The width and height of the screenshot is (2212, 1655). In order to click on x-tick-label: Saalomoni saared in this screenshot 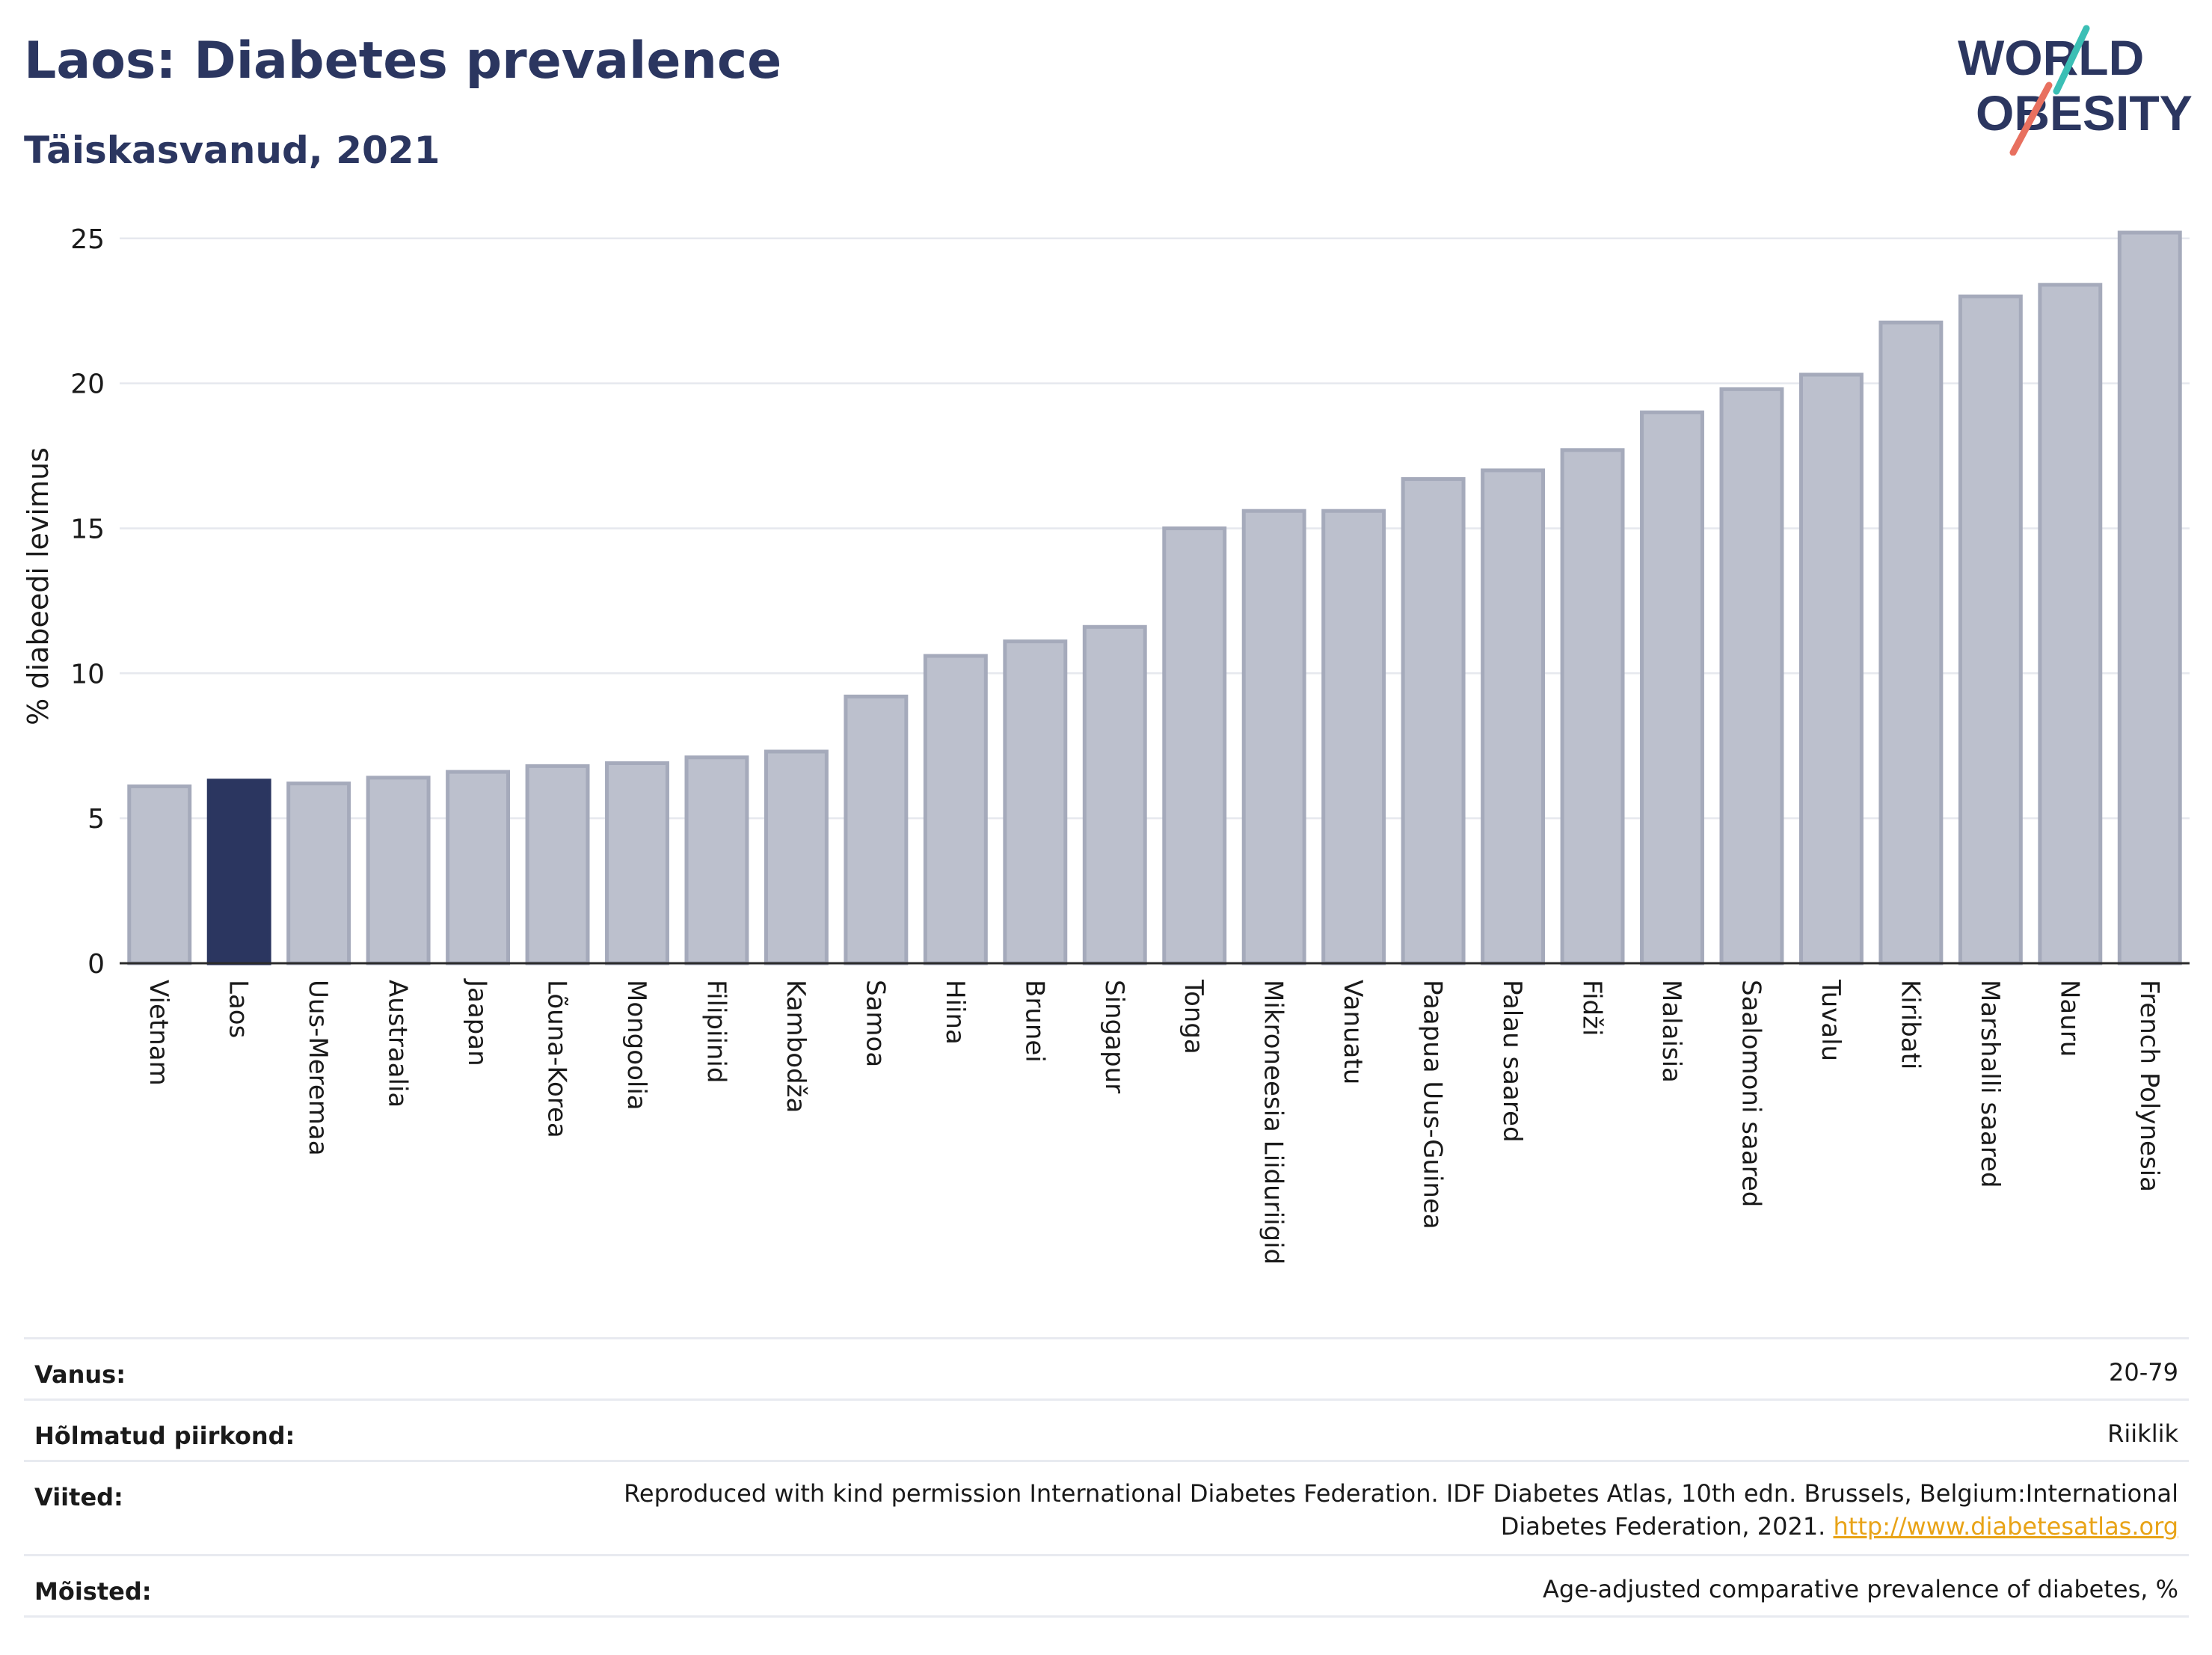, I will do `click(1751, 1093)`.